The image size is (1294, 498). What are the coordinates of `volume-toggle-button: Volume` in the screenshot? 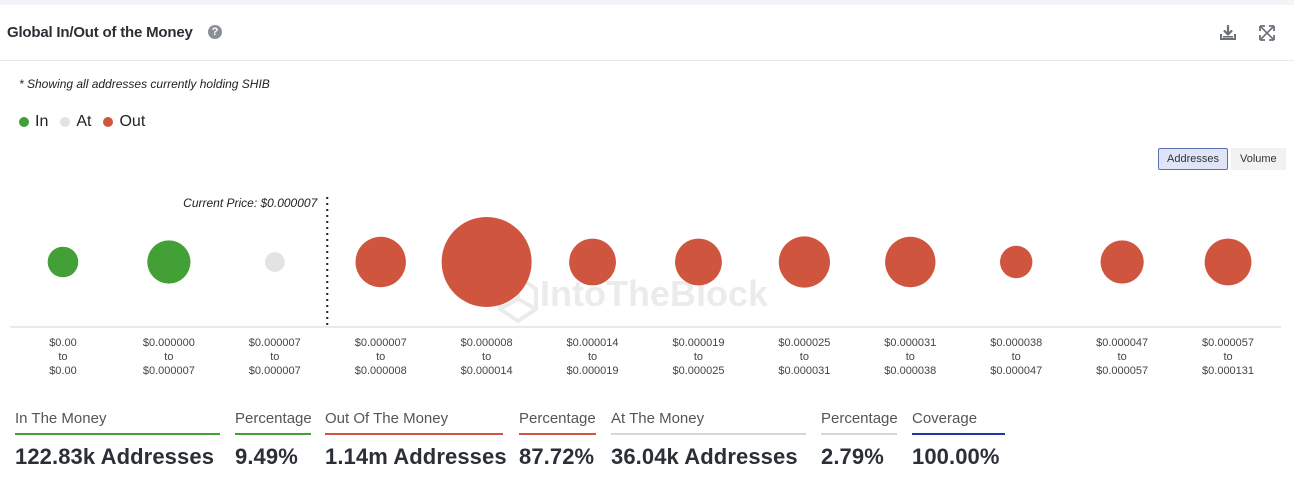 It's located at (1258, 159).